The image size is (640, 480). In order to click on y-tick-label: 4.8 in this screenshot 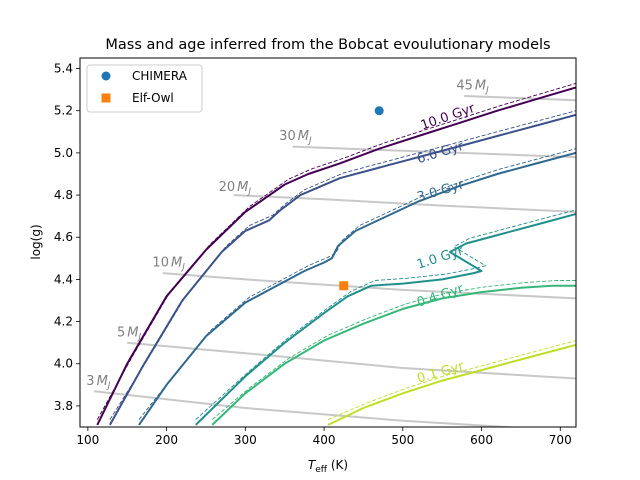, I will do `click(63, 195)`.